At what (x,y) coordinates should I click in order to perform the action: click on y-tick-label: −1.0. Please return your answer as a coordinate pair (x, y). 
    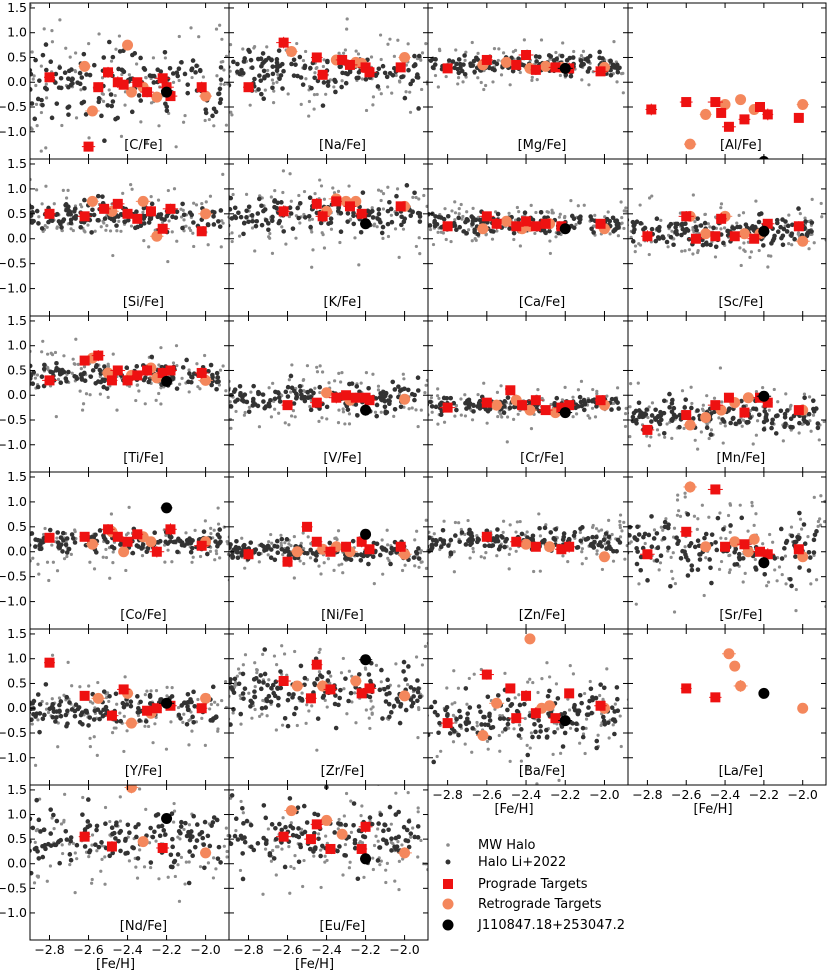
    Looking at the image, I should click on (13, 601).